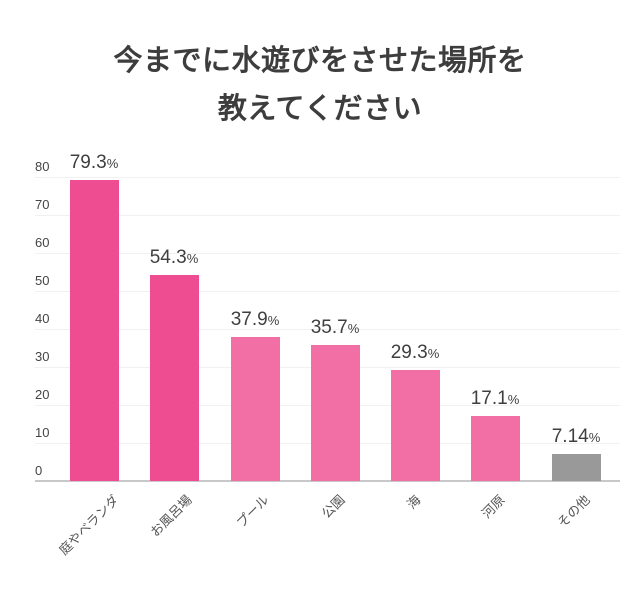  What do you see at coordinates (88, 162) in the screenshot?
I see `value-number: 79.3` at bounding box center [88, 162].